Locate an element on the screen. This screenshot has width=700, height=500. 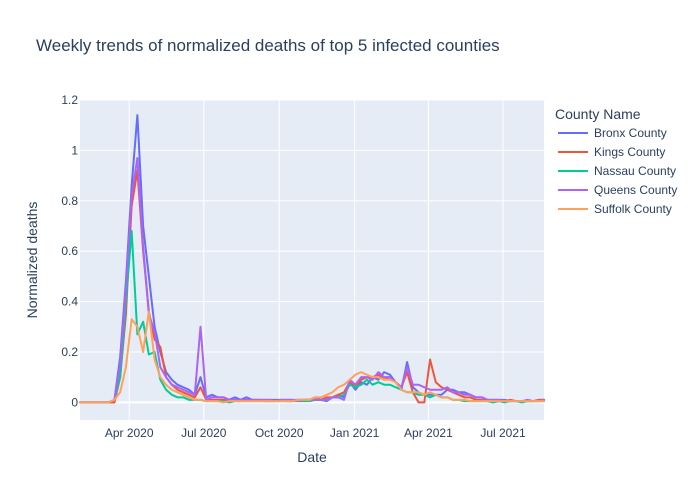
legend-item-kings-county: Kings County is located at coordinates (611, 152).